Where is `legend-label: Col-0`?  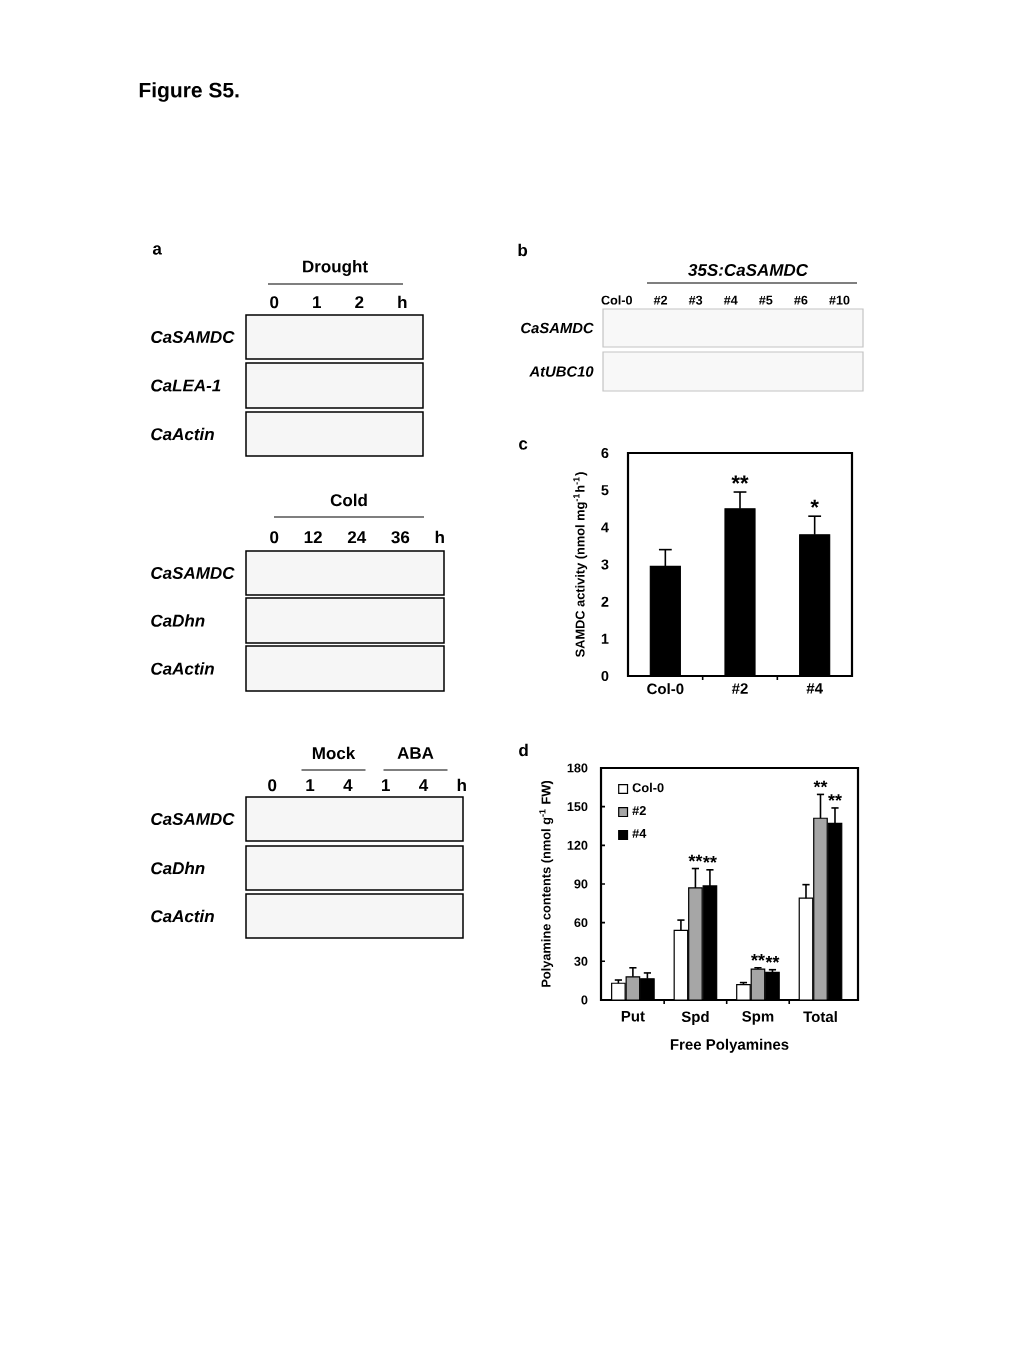
legend-label: Col-0 is located at coordinates (648, 787).